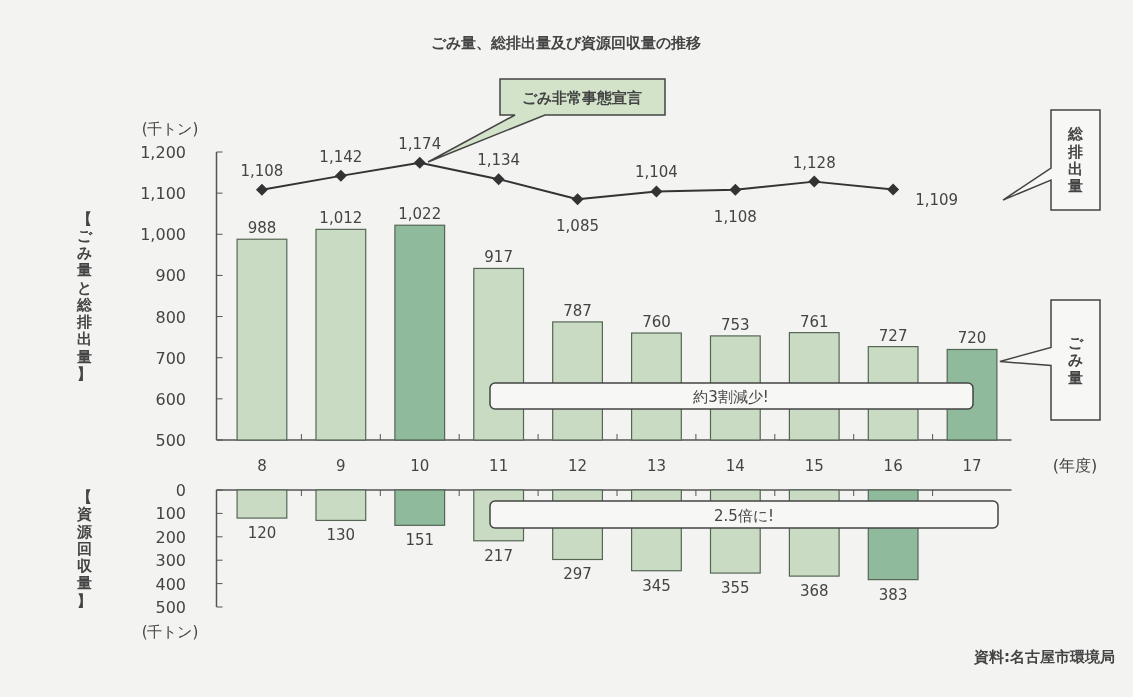  Describe the element at coordinates (735, 588) in the screenshot. I see `data-label: 355` at that location.